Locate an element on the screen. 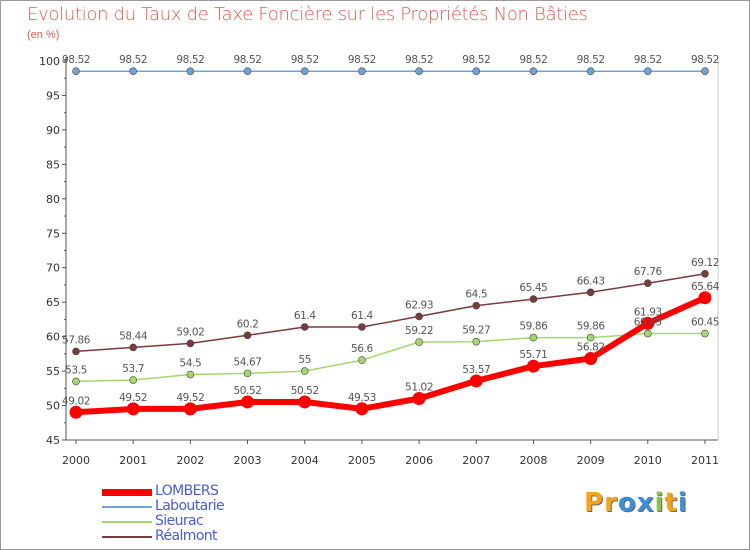 The width and height of the screenshot is (750, 550). data-label-sieurac: 60.45 is located at coordinates (648, 323).